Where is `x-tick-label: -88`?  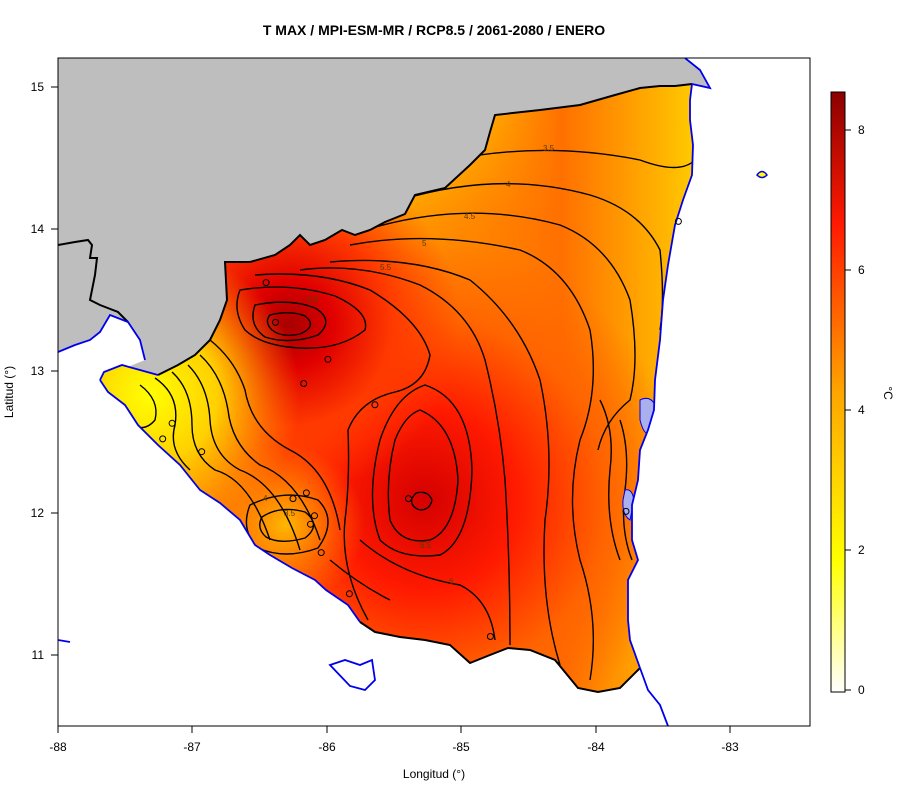
x-tick-label: -88 is located at coordinates (58, 747).